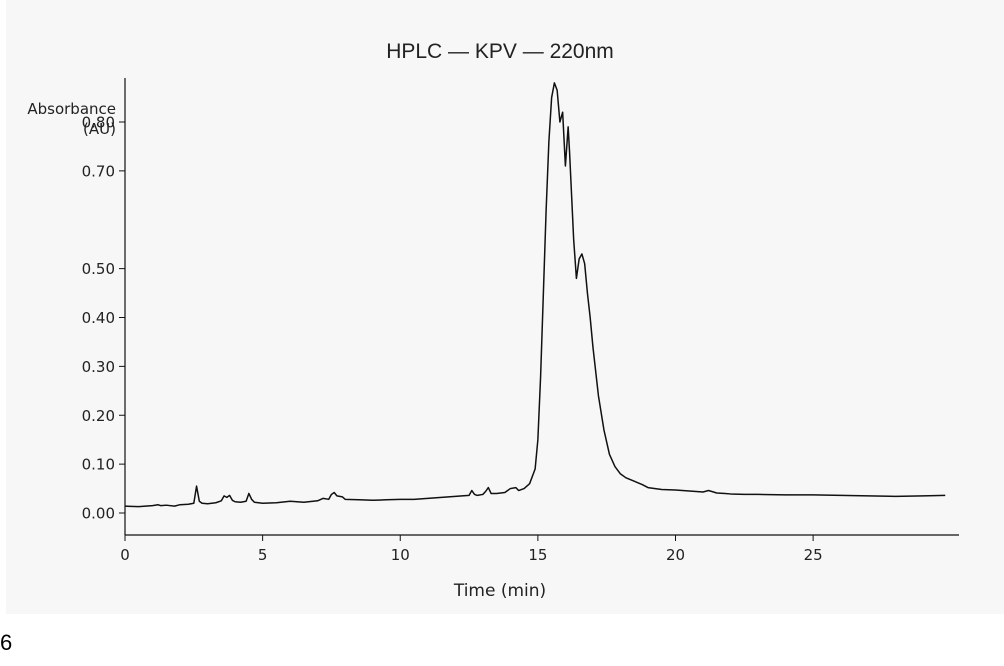  I want to click on x-tick-label: 0, so click(125, 555).